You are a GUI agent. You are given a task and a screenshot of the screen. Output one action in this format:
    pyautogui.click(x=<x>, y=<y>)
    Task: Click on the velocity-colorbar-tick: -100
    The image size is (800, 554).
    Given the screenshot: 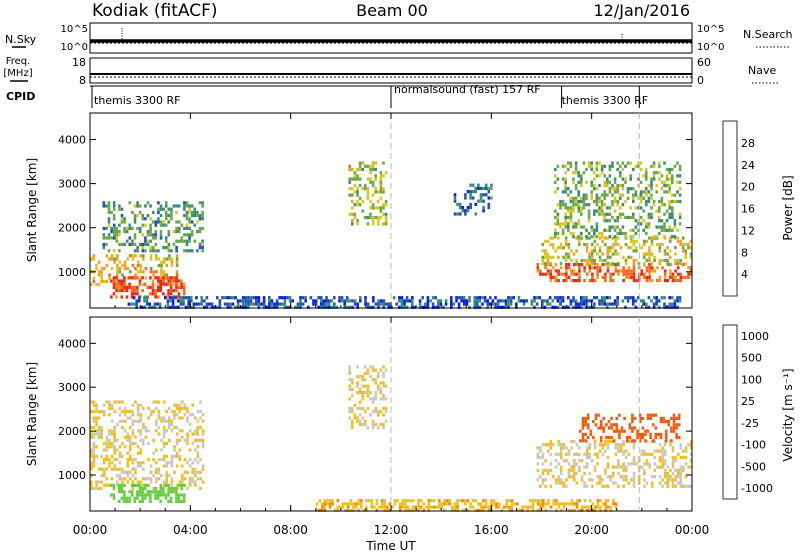 What is the action you would take?
    pyautogui.click(x=753, y=445)
    